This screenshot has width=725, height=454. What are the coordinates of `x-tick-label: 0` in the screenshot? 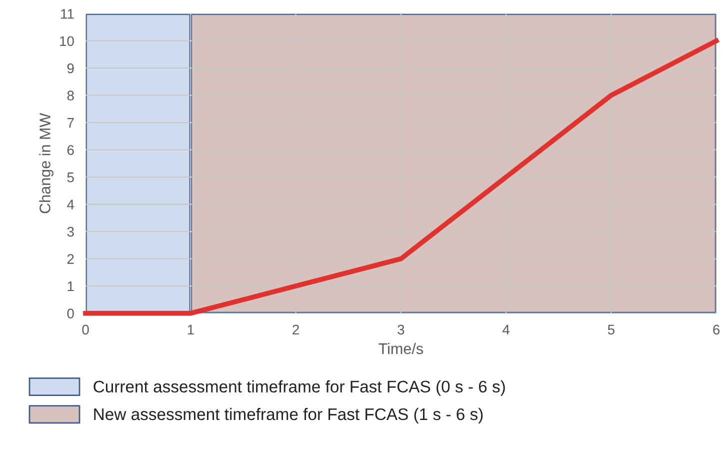 It's located at (85, 329).